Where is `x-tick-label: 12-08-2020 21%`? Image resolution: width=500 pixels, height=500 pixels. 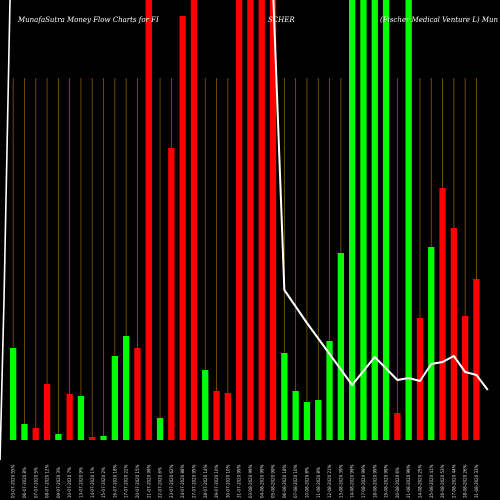 x-tick-label: 12-08-2020 21% is located at coordinates (329, 481).